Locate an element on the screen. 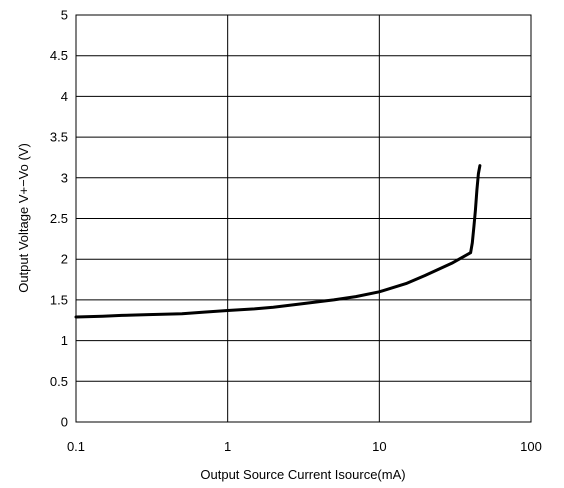 This screenshot has height=488, width=564. y-tick-label: 4 is located at coordinates (64, 96).